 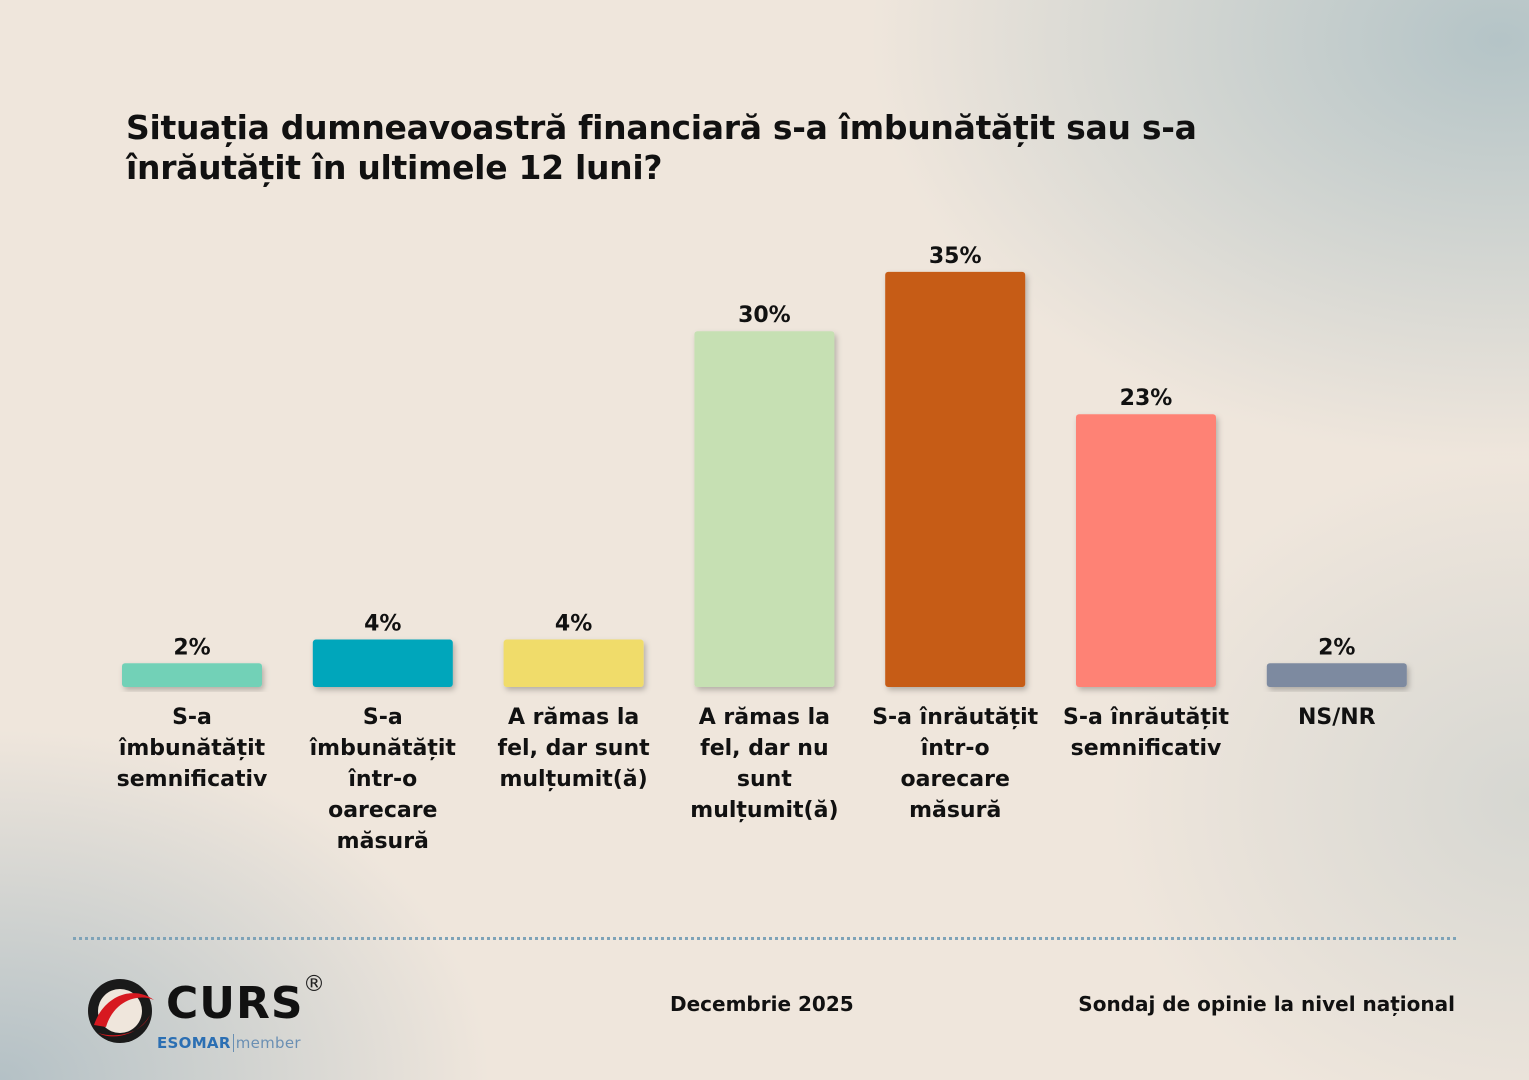 What do you see at coordinates (955, 256) in the screenshot?
I see `value-label-5: 35%` at bounding box center [955, 256].